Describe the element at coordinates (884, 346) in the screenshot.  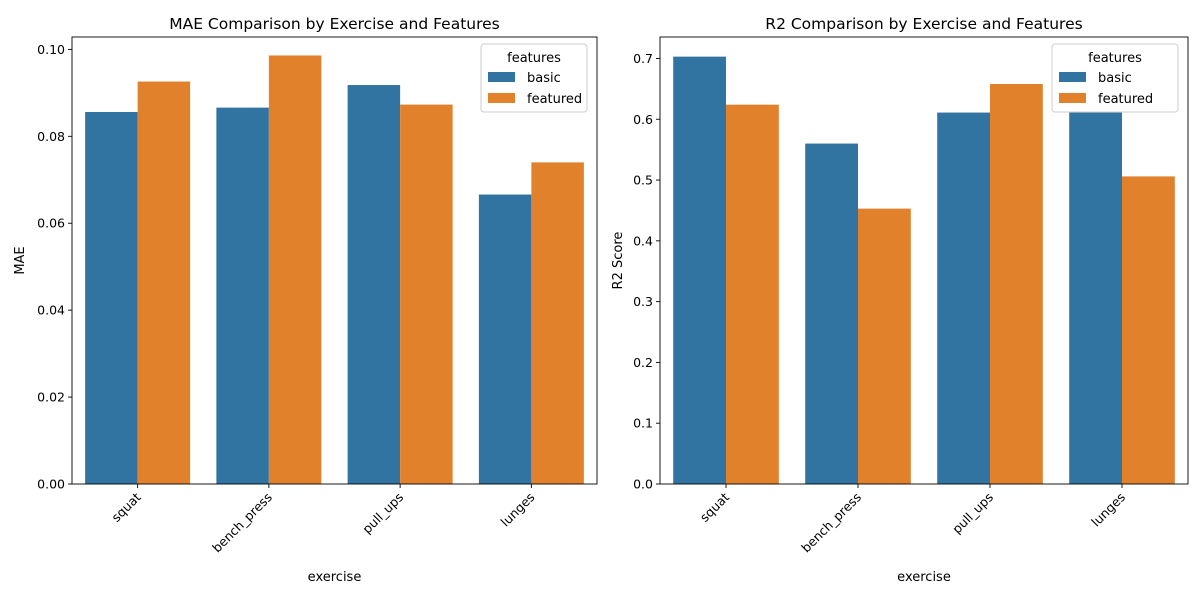
I see `r2-bar-featured-bench_press` at that location.